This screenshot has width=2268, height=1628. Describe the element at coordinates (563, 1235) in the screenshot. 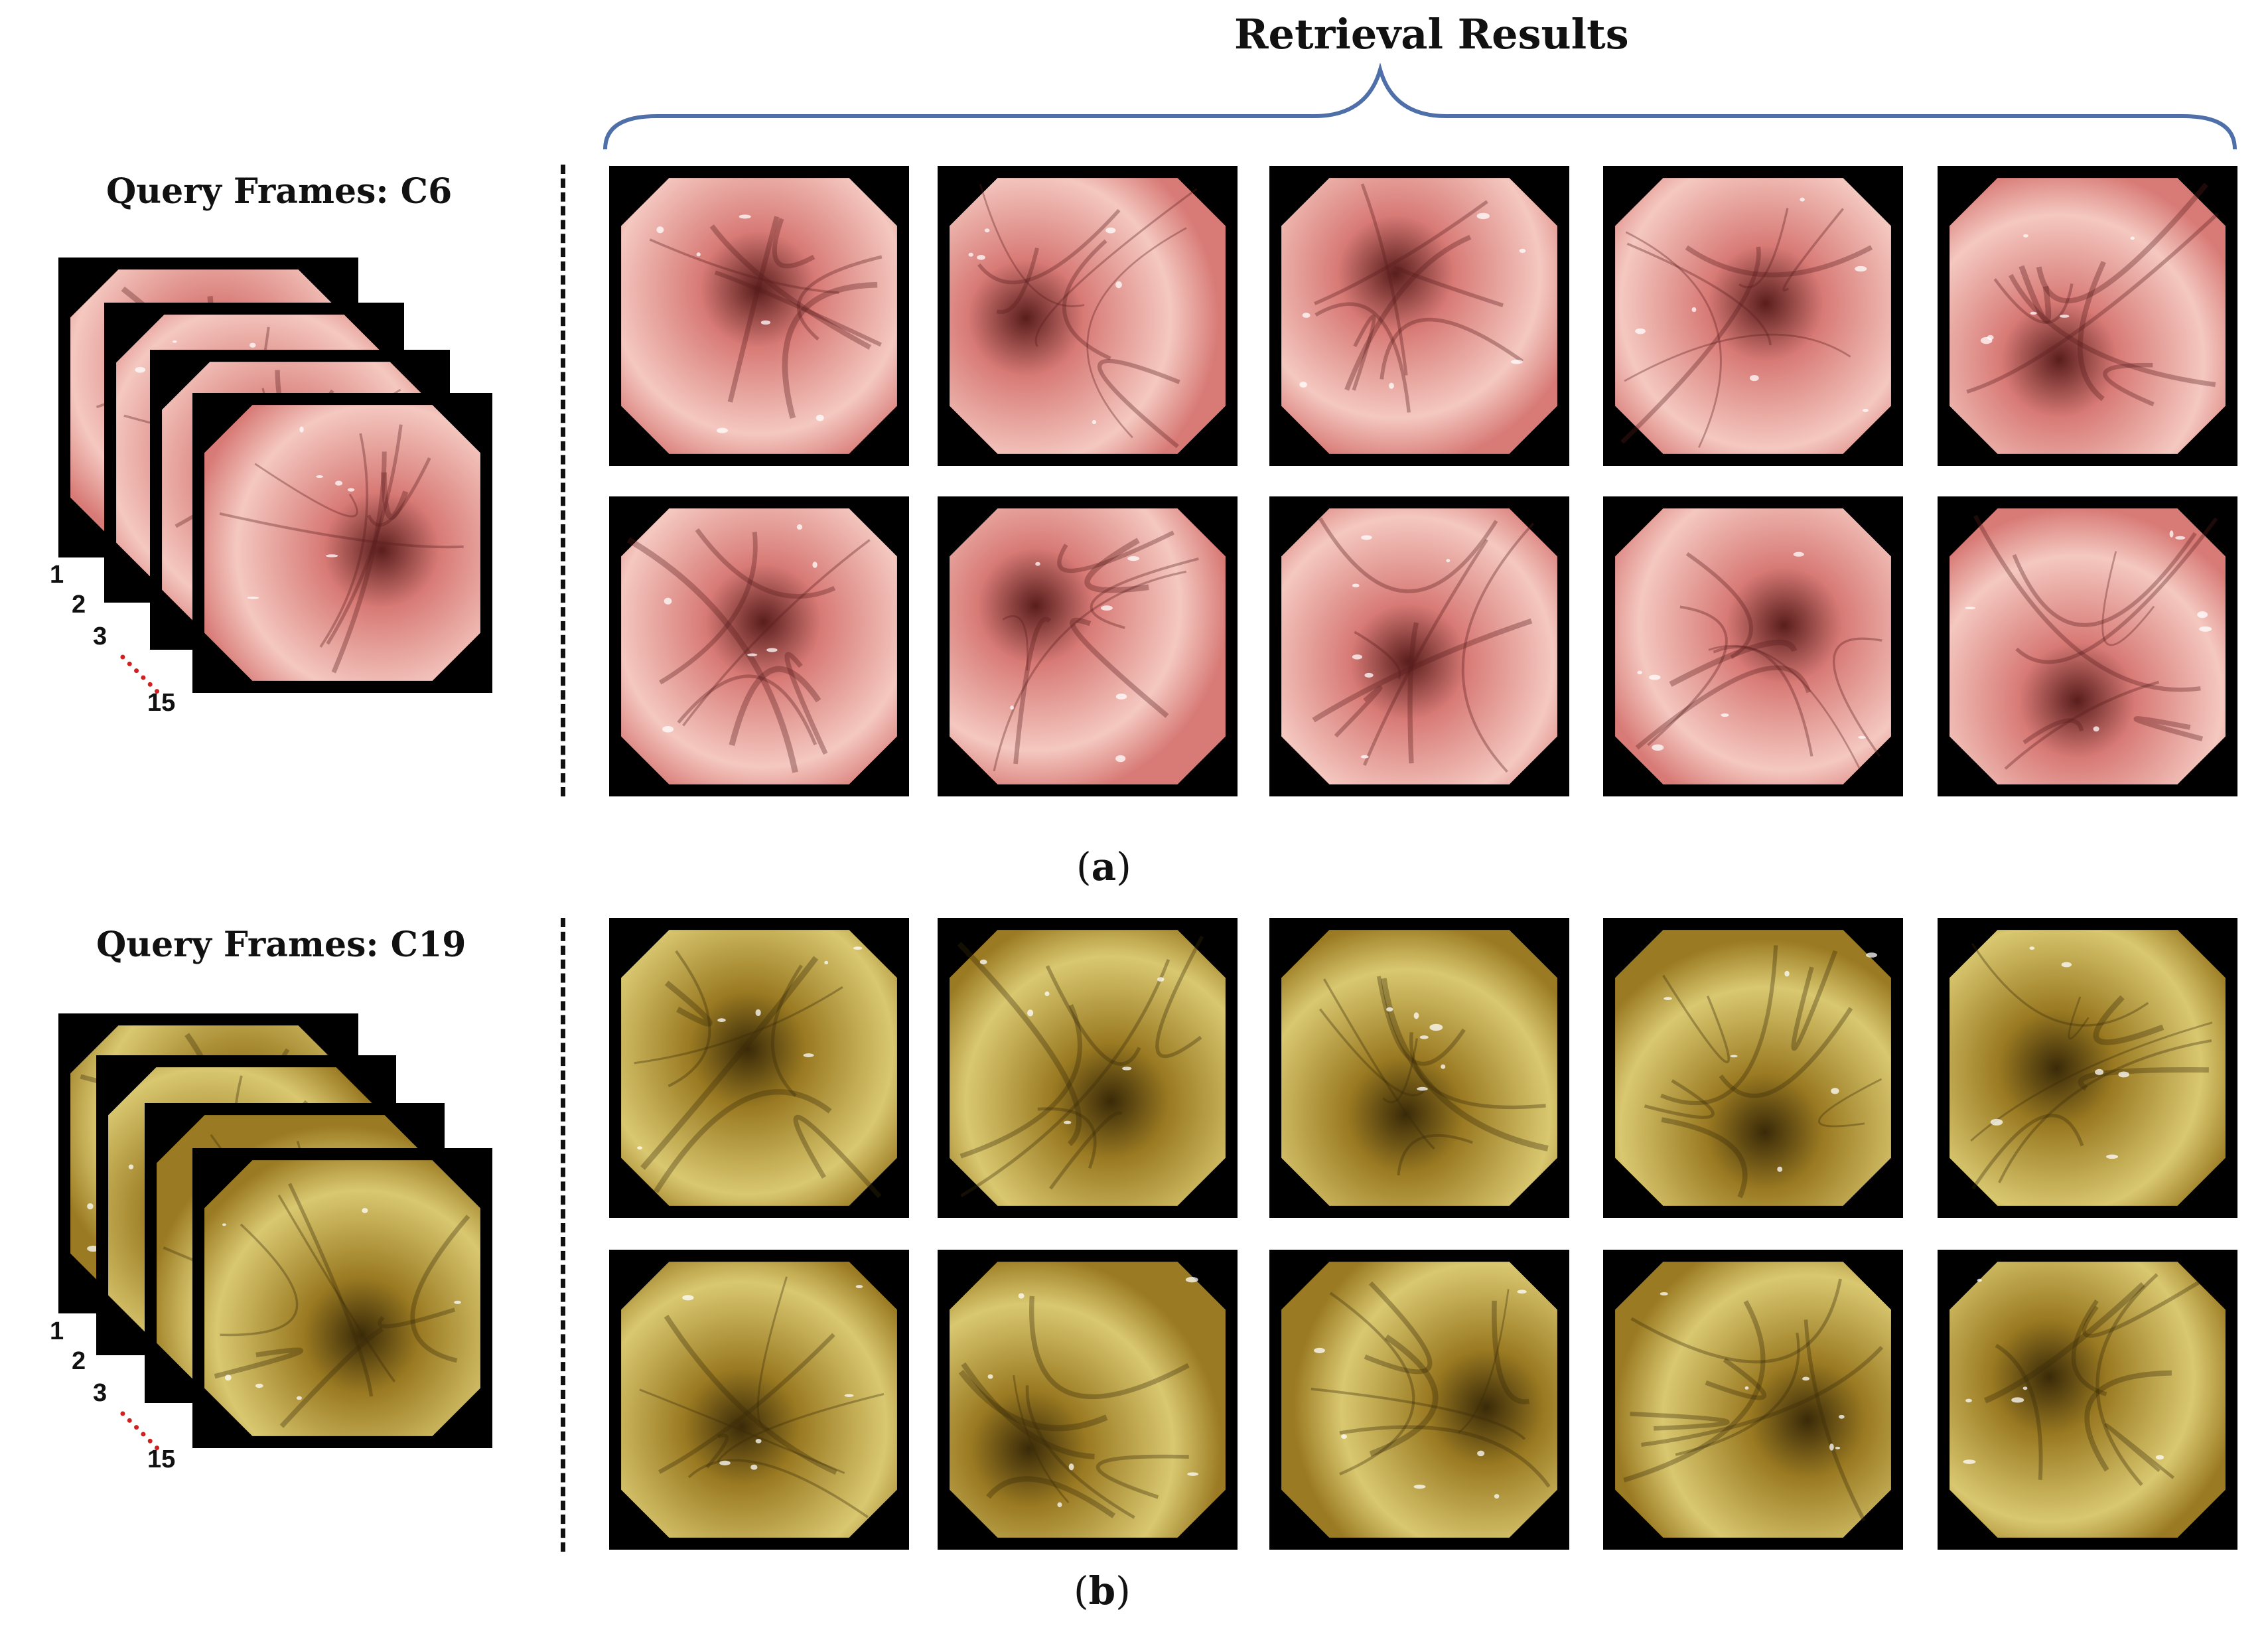

I see `divider-b` at that location.